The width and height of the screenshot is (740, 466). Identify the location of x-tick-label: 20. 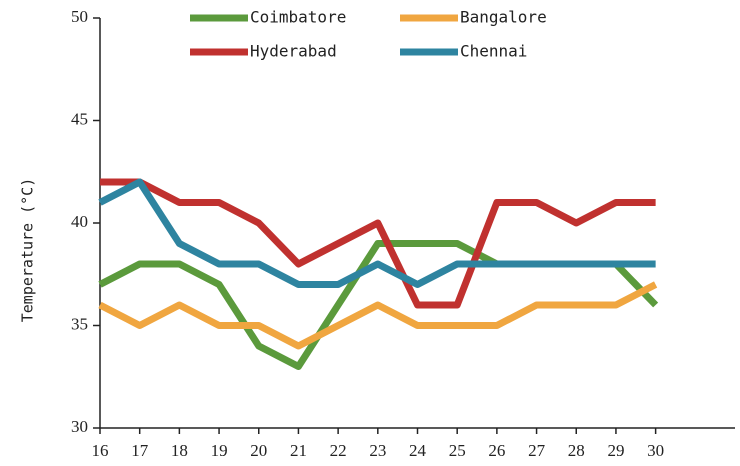
(258, 450).